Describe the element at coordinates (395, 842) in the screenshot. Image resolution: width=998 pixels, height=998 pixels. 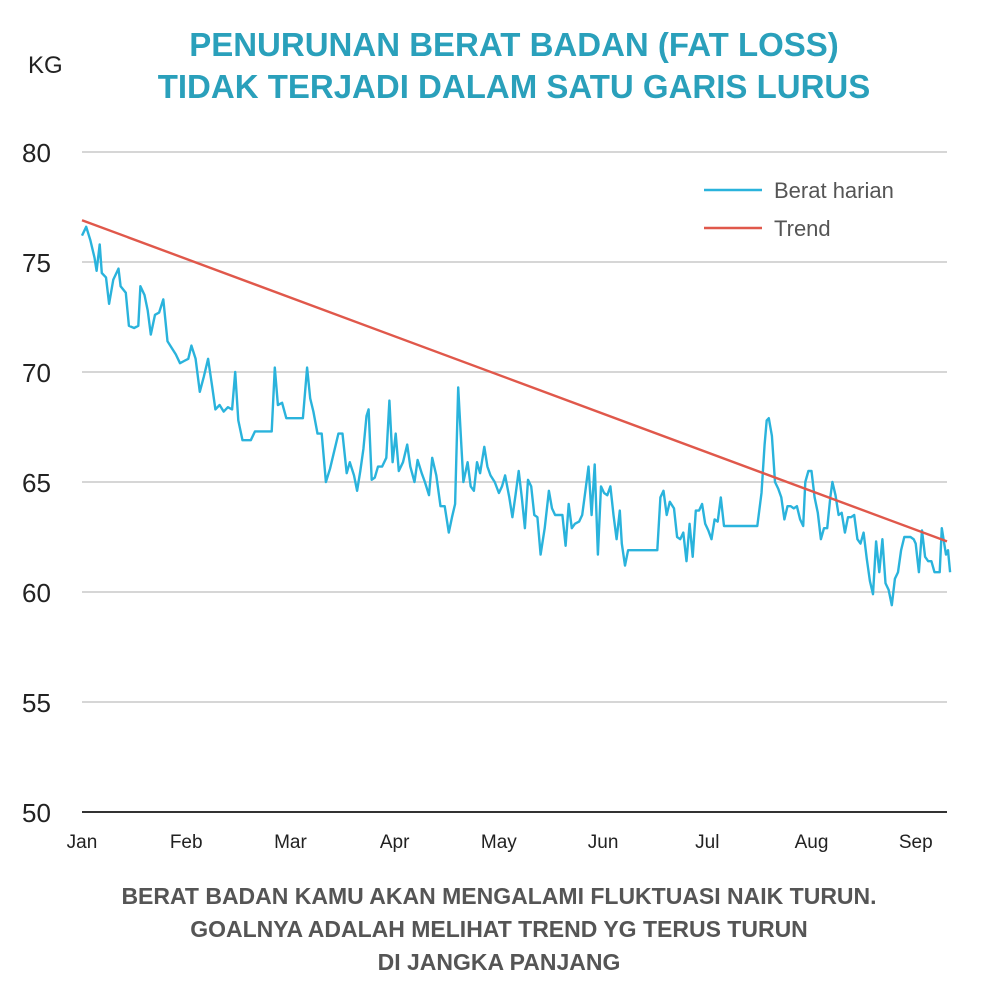
I see `x-tick-label: Apr` at that location.